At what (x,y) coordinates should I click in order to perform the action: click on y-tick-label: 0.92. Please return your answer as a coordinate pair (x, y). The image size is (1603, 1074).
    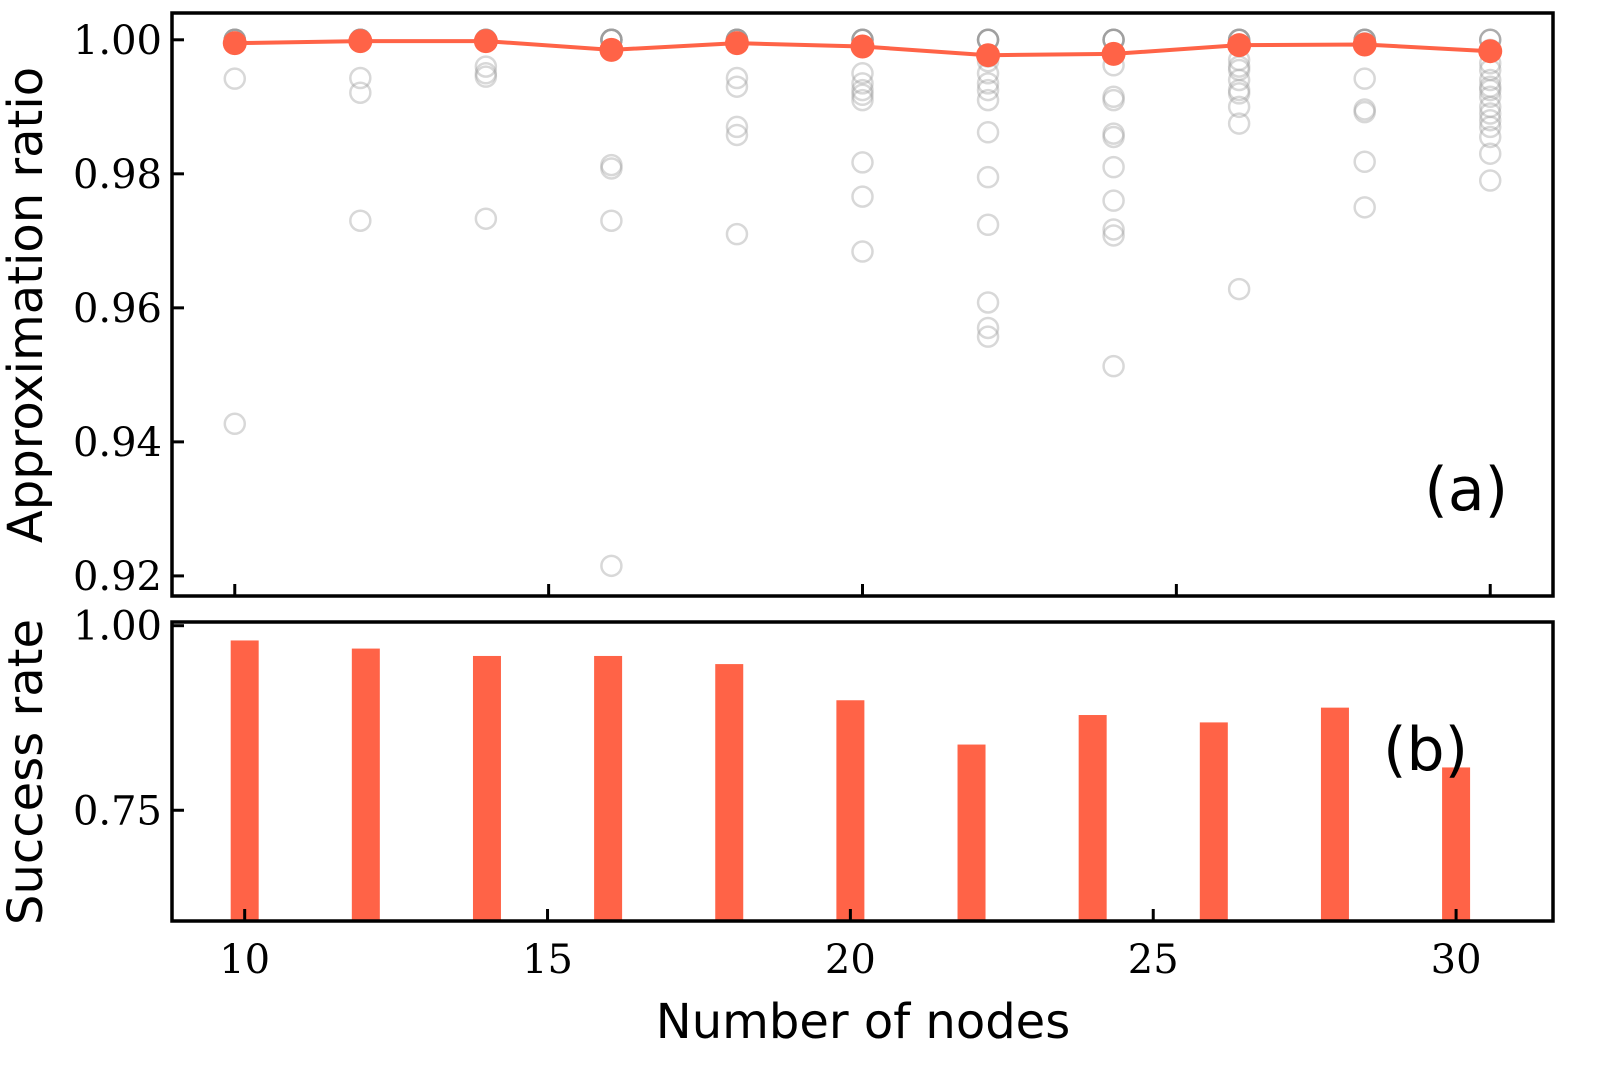
    Looking at the image, I should click on (117, 577).